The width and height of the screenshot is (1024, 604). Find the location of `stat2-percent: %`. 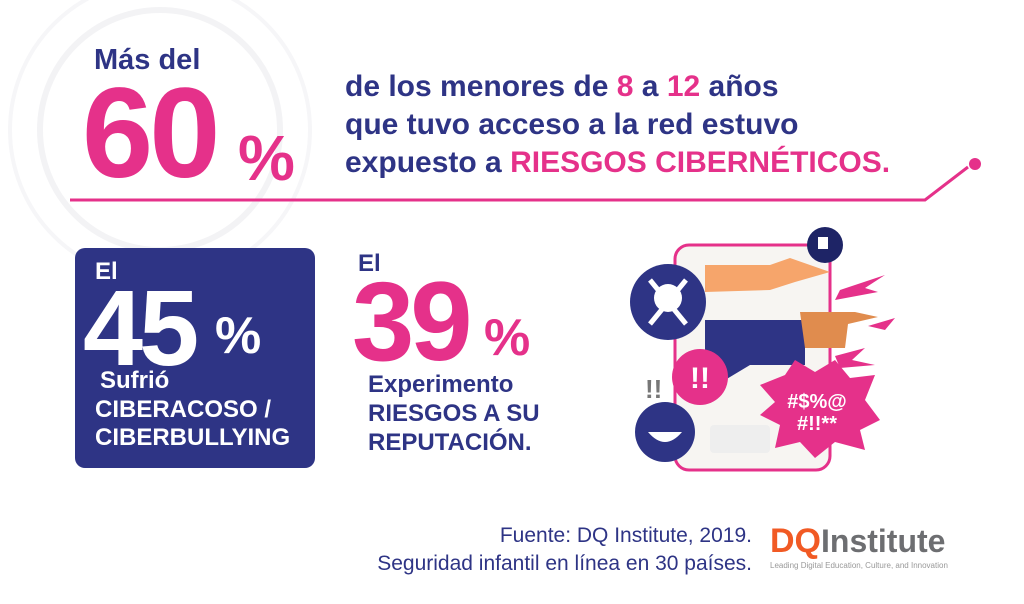

stat2-percent: % is located at coordinates (507, 338).